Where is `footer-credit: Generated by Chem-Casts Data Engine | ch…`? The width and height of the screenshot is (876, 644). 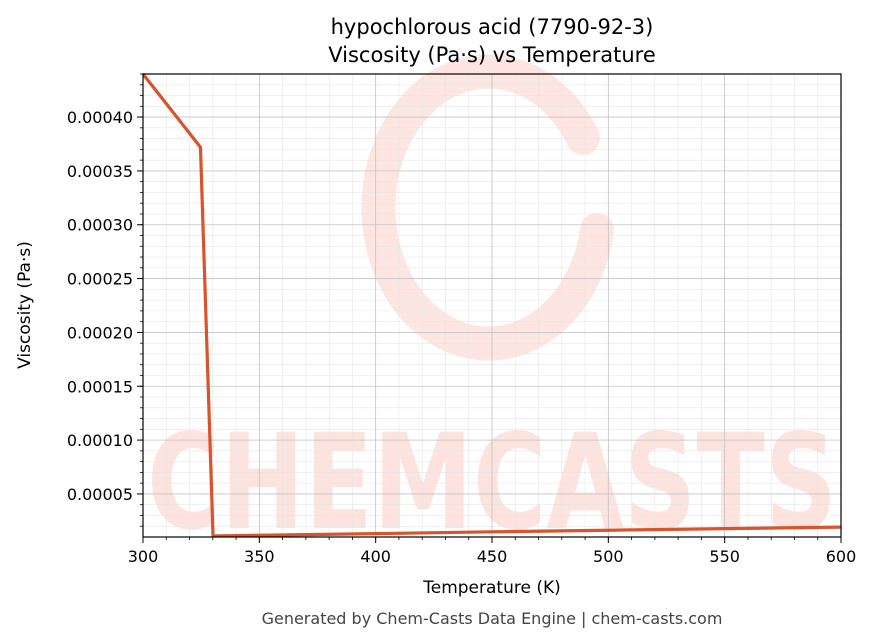
footer-credit: Generated by Chem-Casts Data Engine | ch… is located at coordinates (492, 618).